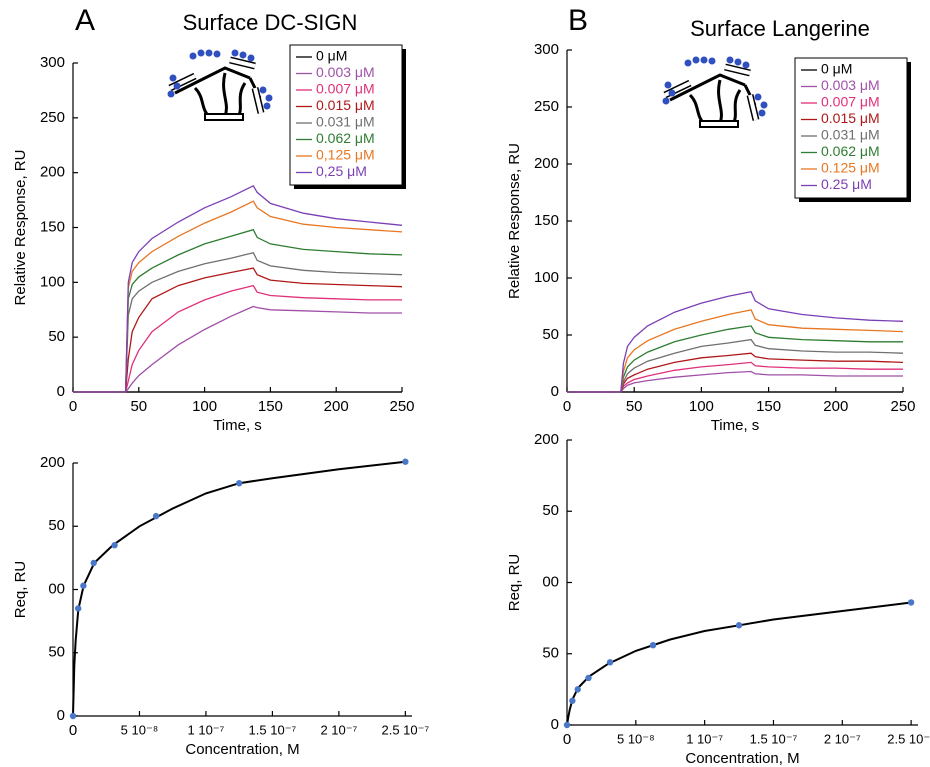 This screenshot has height=767, width=930. I want to click on y-axis-label: Req, RU, so click(20, 590).